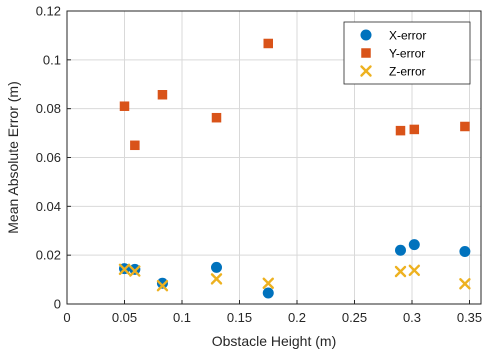  I want to click on y-tick-label: 0.02, so click(48, 255).